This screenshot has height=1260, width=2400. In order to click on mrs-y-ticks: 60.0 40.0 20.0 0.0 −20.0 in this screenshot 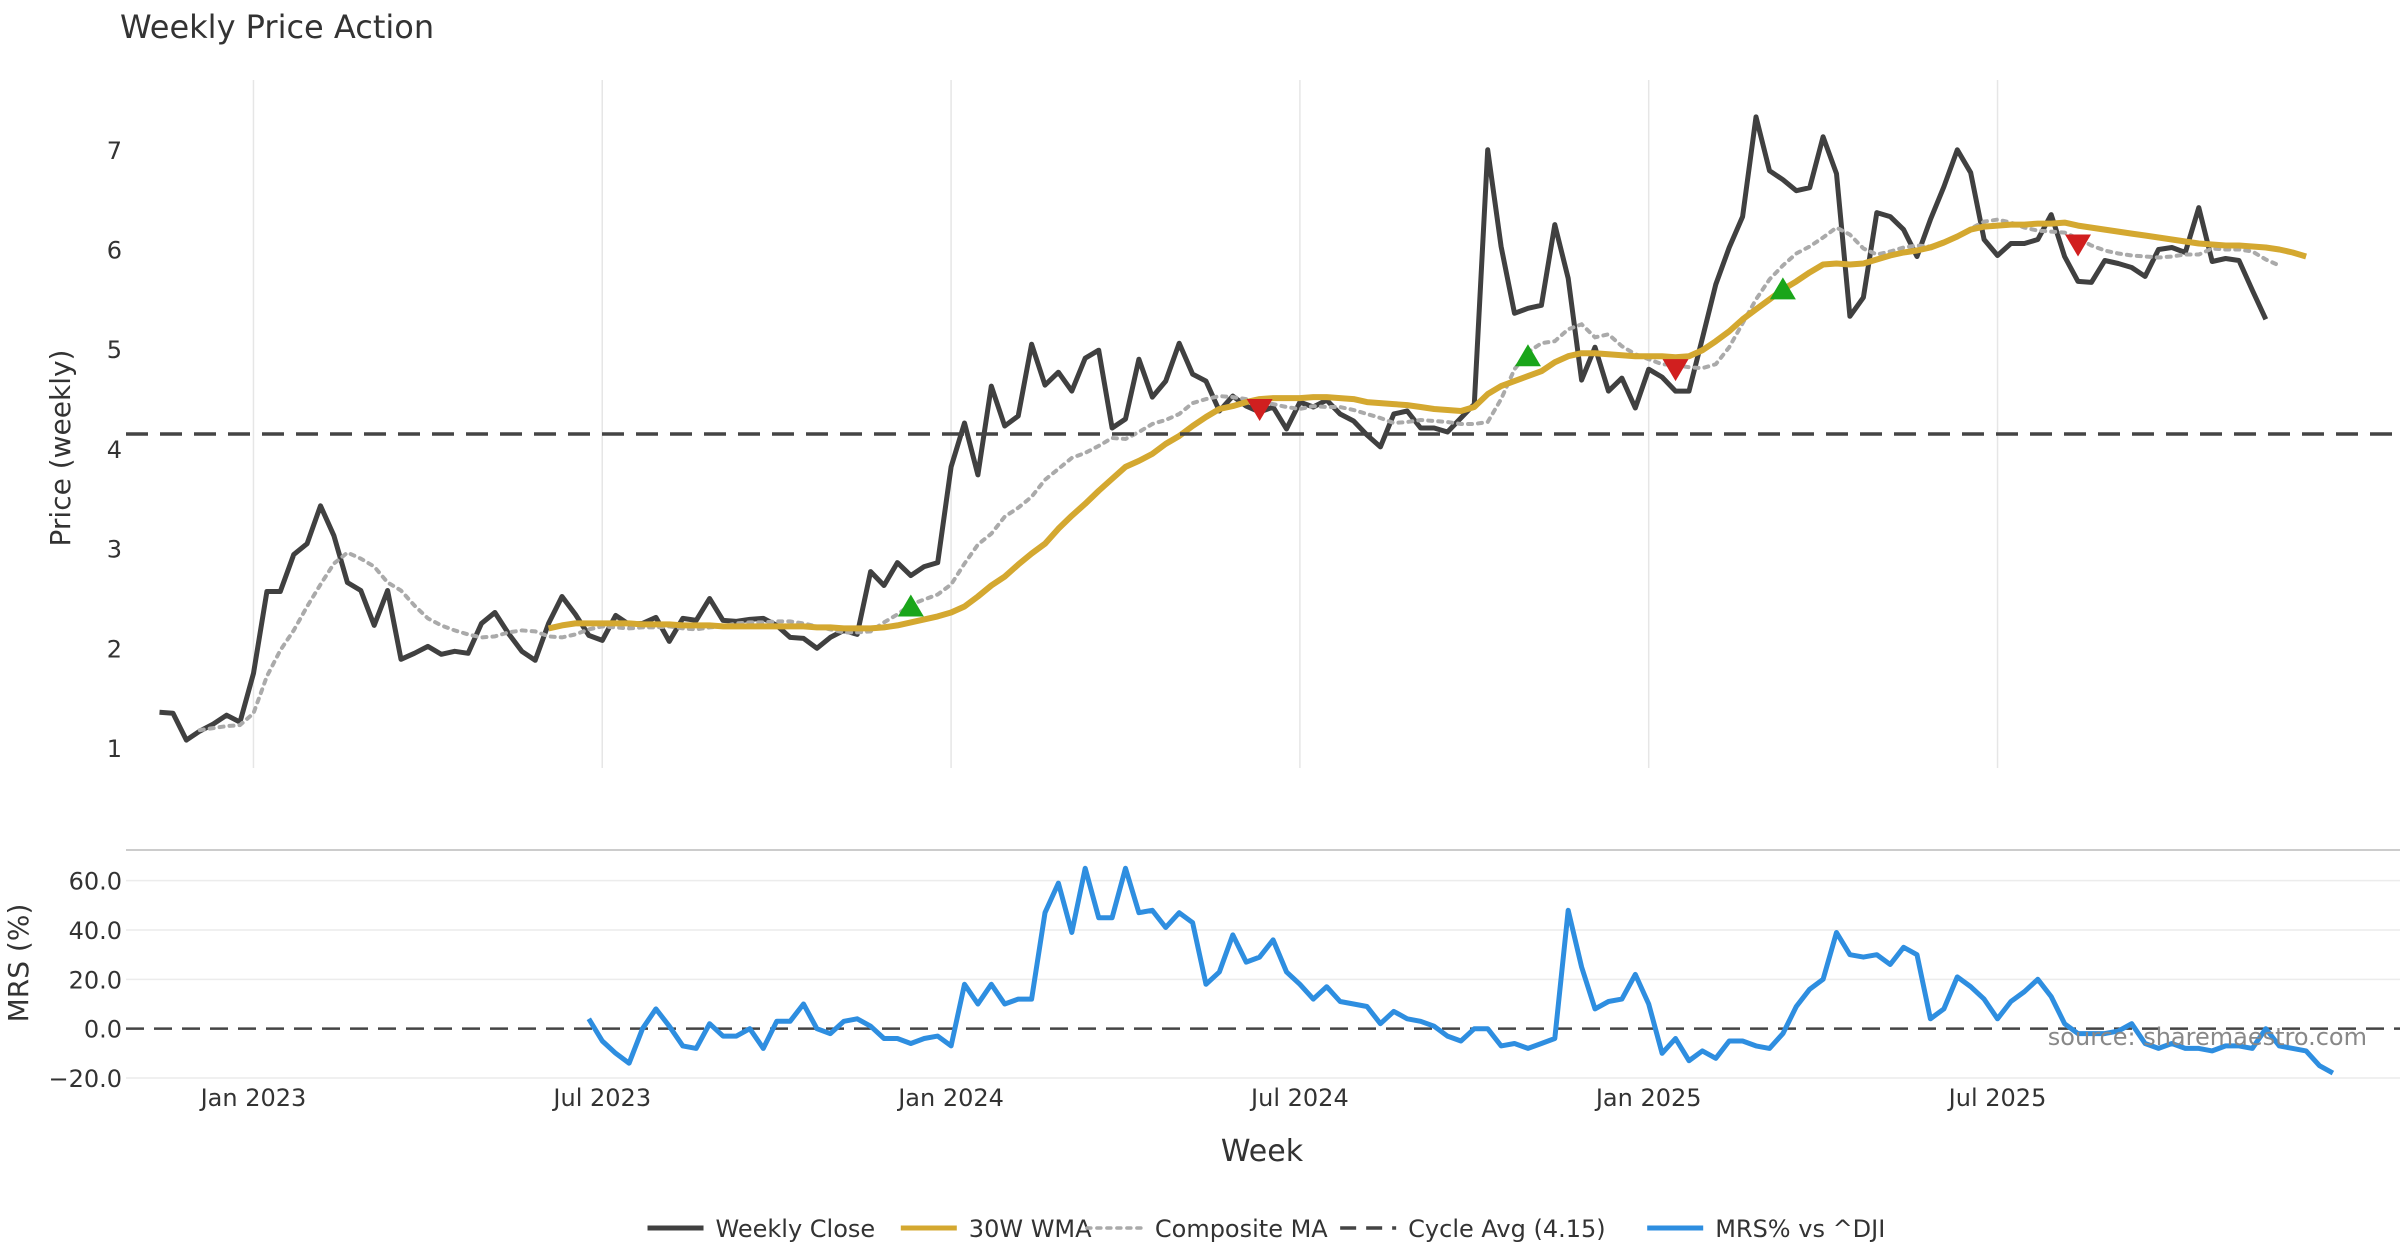, I will do `click(85, 980)`.